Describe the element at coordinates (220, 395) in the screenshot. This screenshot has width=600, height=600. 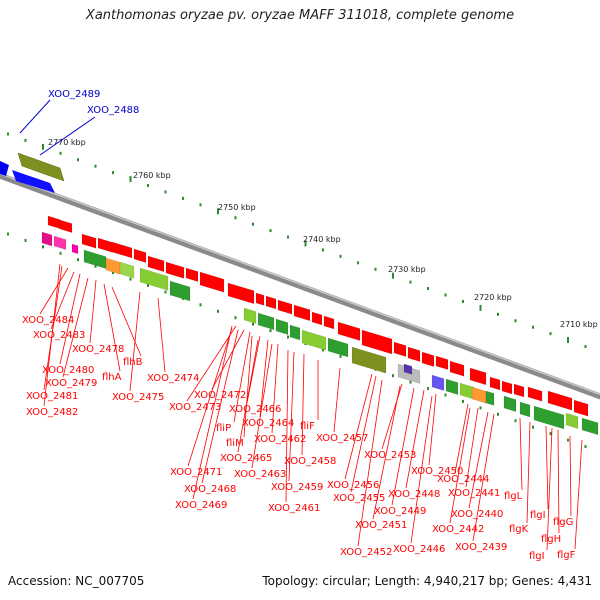
I see `gene-label: XOO_2472` at that location.